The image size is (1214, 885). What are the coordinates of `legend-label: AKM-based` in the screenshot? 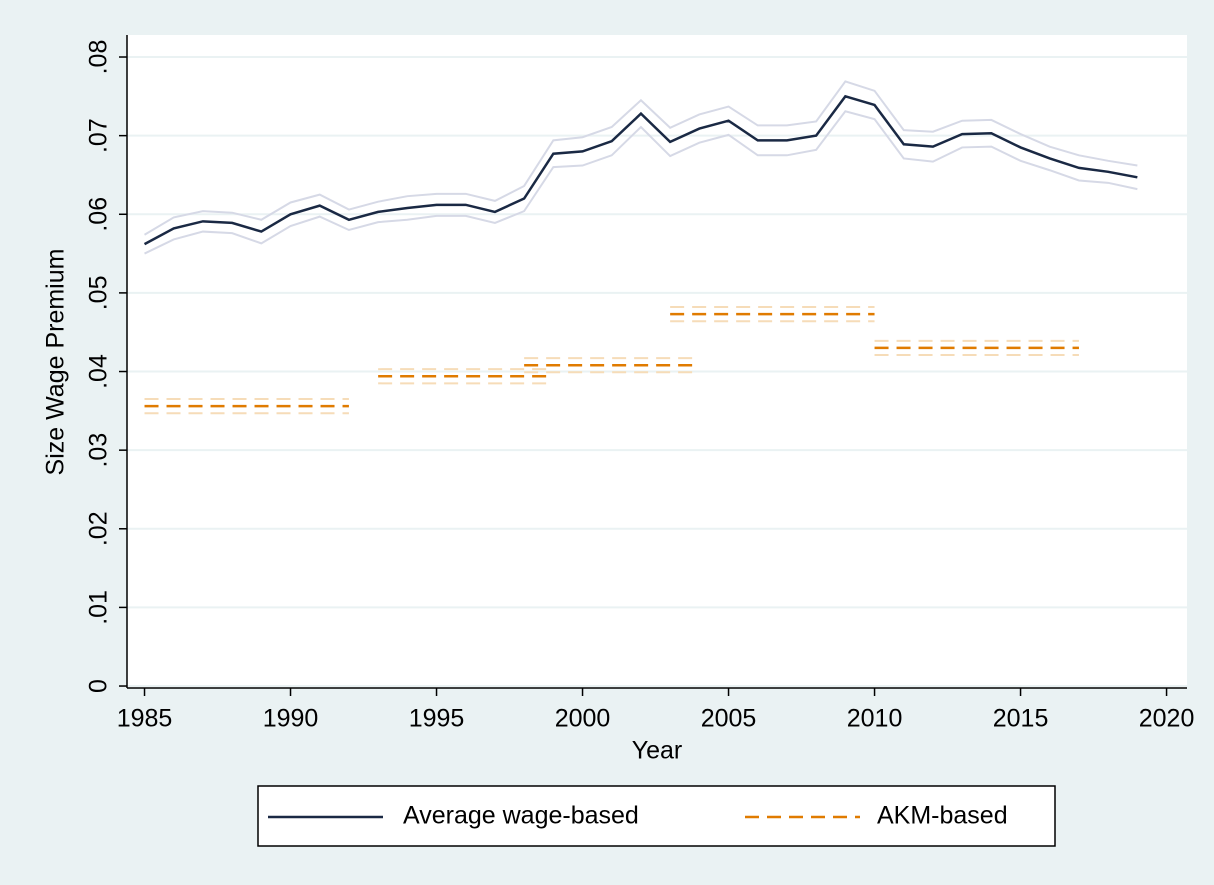 It's located at (942, 816).